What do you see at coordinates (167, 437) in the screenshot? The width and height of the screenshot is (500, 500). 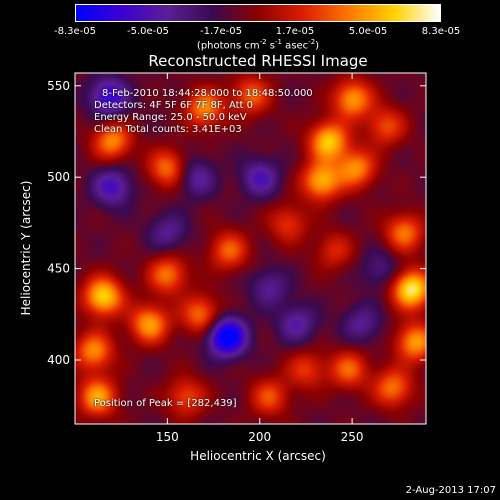 I see `x-tick-label: 150` at bounding box center [167, 437].